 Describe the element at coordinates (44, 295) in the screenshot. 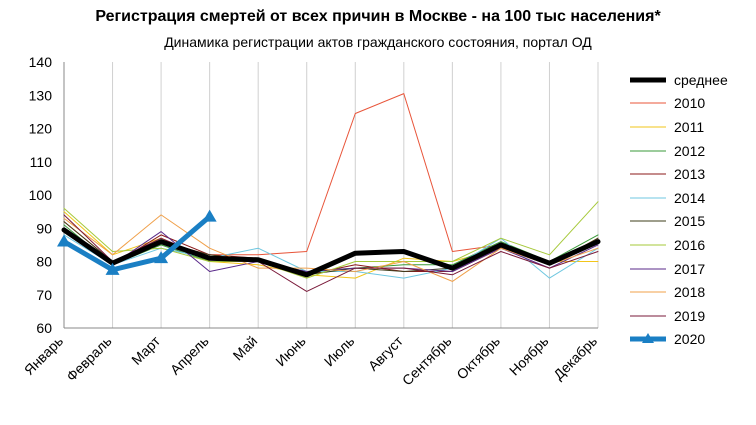

I see `y-tick-label: 70` at that location.